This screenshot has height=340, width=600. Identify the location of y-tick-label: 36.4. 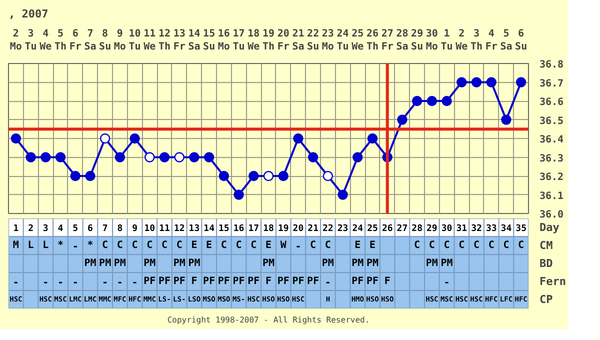
(552, 140).